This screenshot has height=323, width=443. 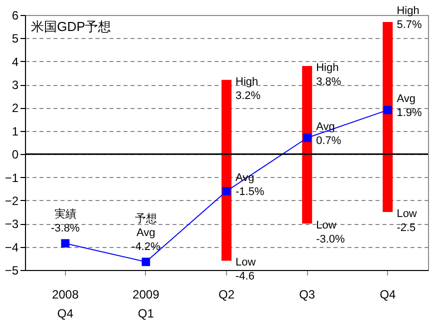 What do you see at coordinates (406, 221) in the screenshot?
I see `annotation: Low -2.5` at bounding box center [406, 221].